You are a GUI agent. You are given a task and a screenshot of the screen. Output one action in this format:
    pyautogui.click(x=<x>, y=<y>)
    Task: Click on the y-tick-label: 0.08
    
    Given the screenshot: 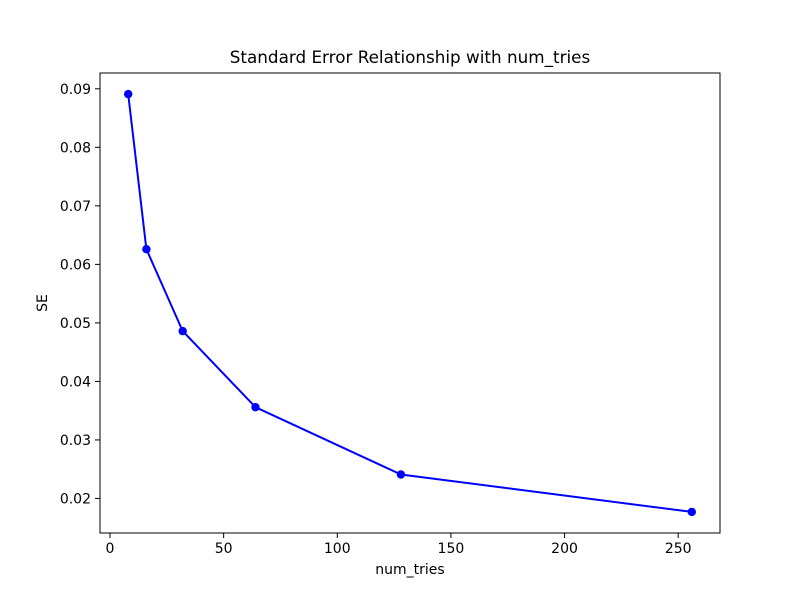 What is the action you would take?
    pyautogui.click(x=75, y=148)
    